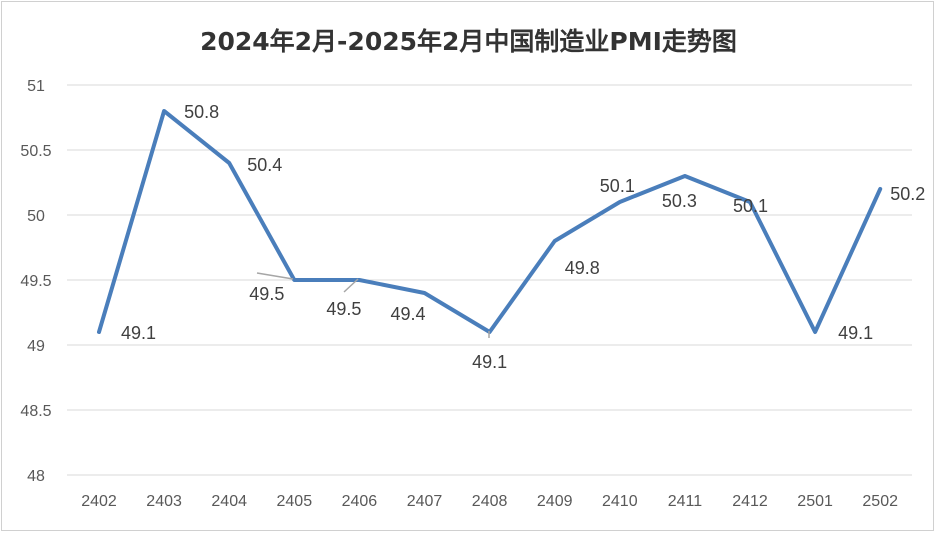 The width and height of the screenshot is (937, 534). I want to click on x-tick-label: 2408, so click(490, 501).